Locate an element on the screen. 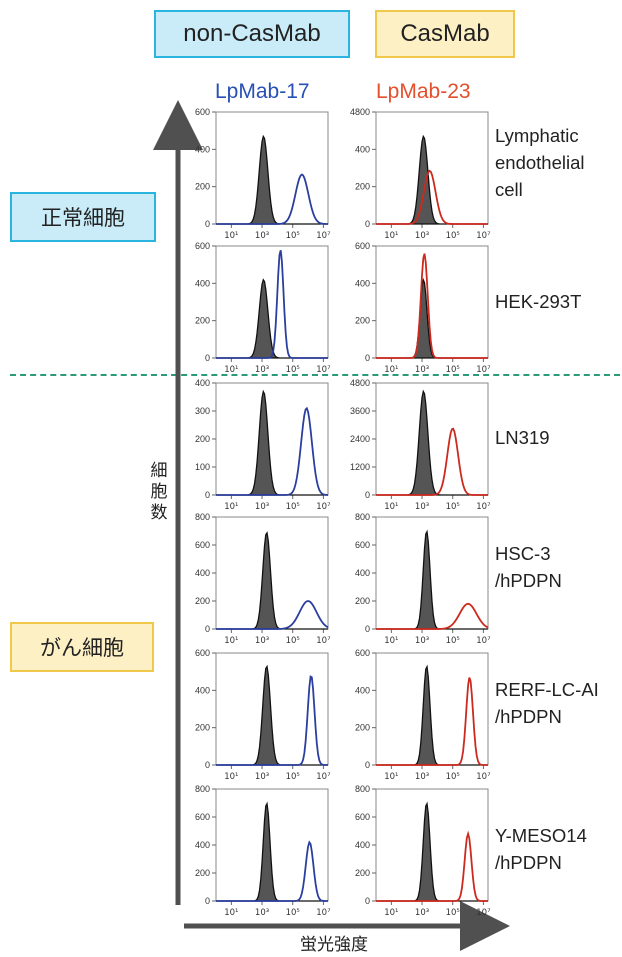 The image size is (622, 957). cell-label-rerf: RERF-LC-AI /hPDPN is located at coordinates (547, 703).